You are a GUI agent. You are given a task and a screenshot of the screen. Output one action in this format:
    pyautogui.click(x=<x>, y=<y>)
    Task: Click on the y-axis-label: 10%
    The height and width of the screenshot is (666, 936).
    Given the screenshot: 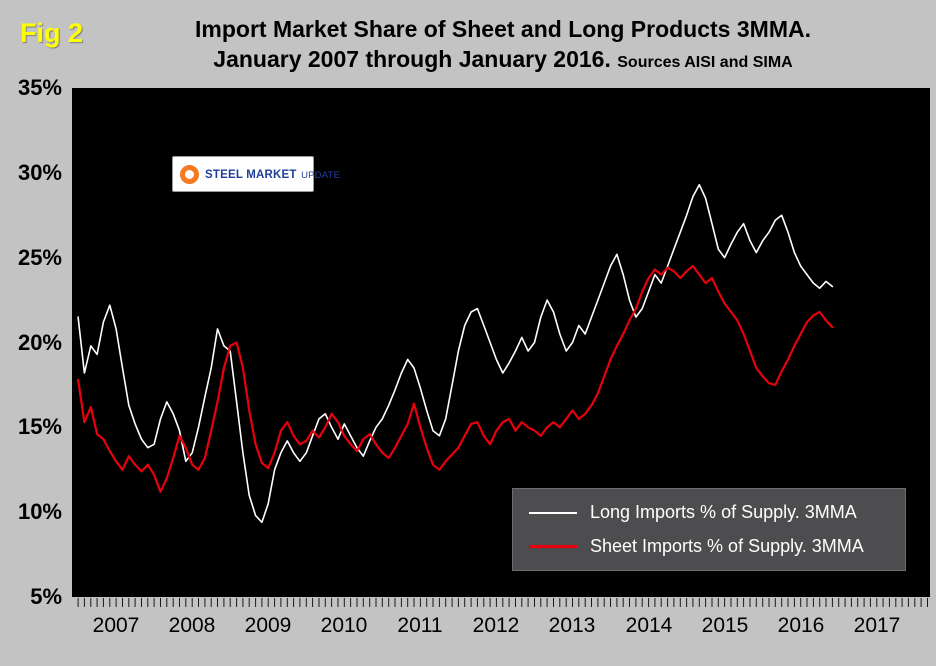 What is the action you would take?
    pyautogui.click(x=39, y=512)
    